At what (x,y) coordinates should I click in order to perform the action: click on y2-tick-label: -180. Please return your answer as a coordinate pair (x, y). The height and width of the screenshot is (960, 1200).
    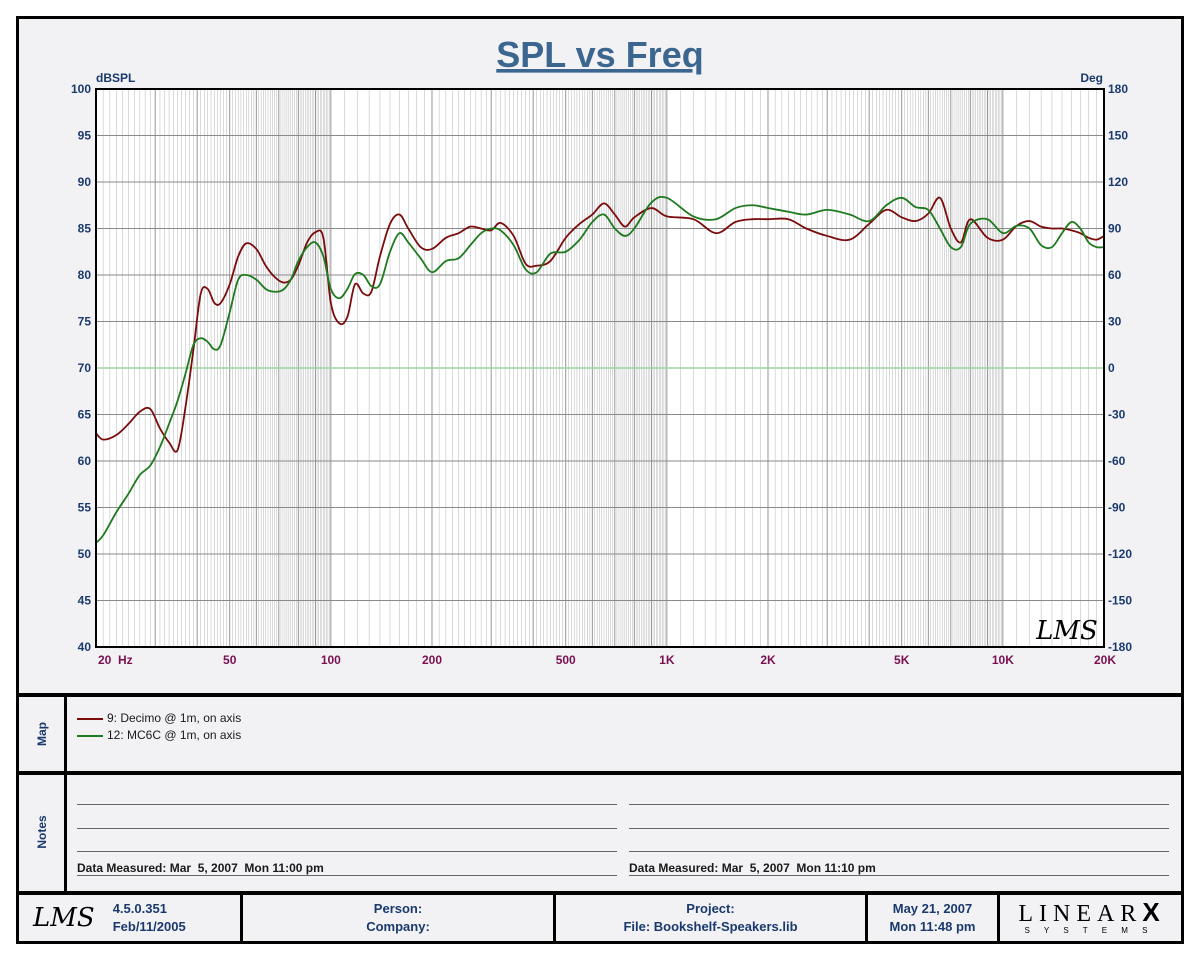
    Looking at the image, I should click on (1120, 647).